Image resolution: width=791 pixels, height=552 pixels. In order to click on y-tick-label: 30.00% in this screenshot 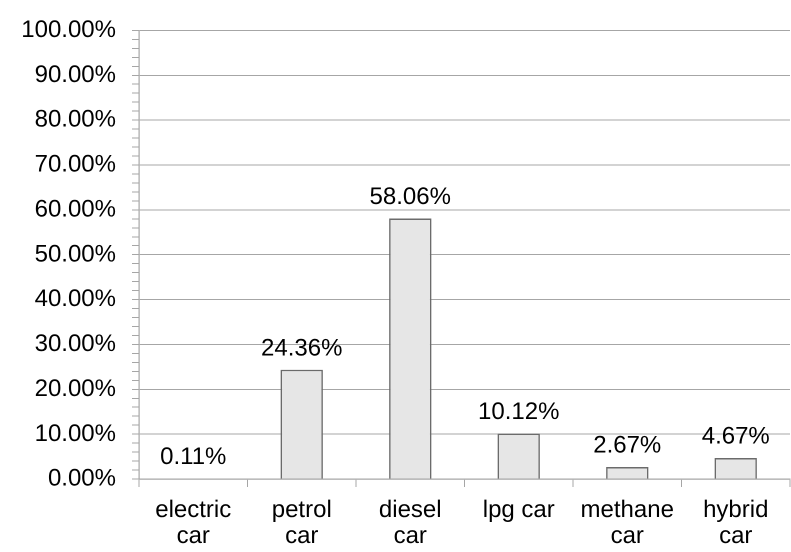, I will do `click(75, 344)`.